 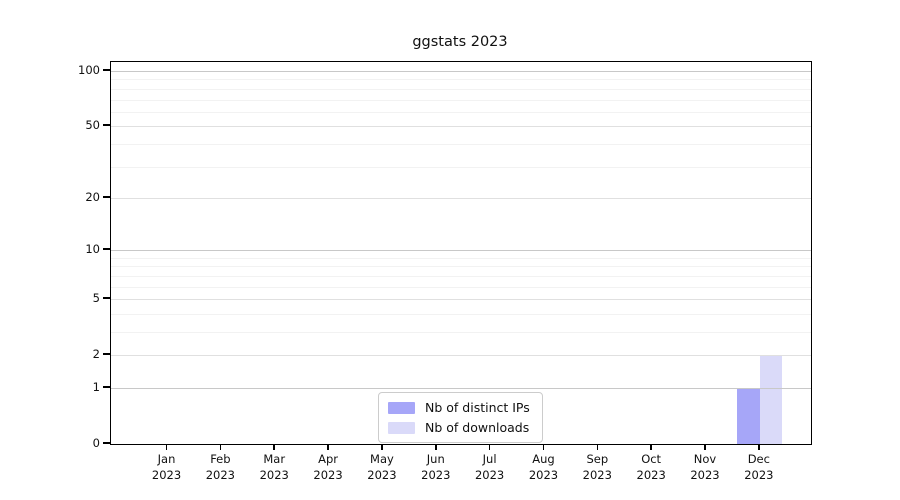 I want to click on x-tick-month: Feb, so click(x=220, y=459).